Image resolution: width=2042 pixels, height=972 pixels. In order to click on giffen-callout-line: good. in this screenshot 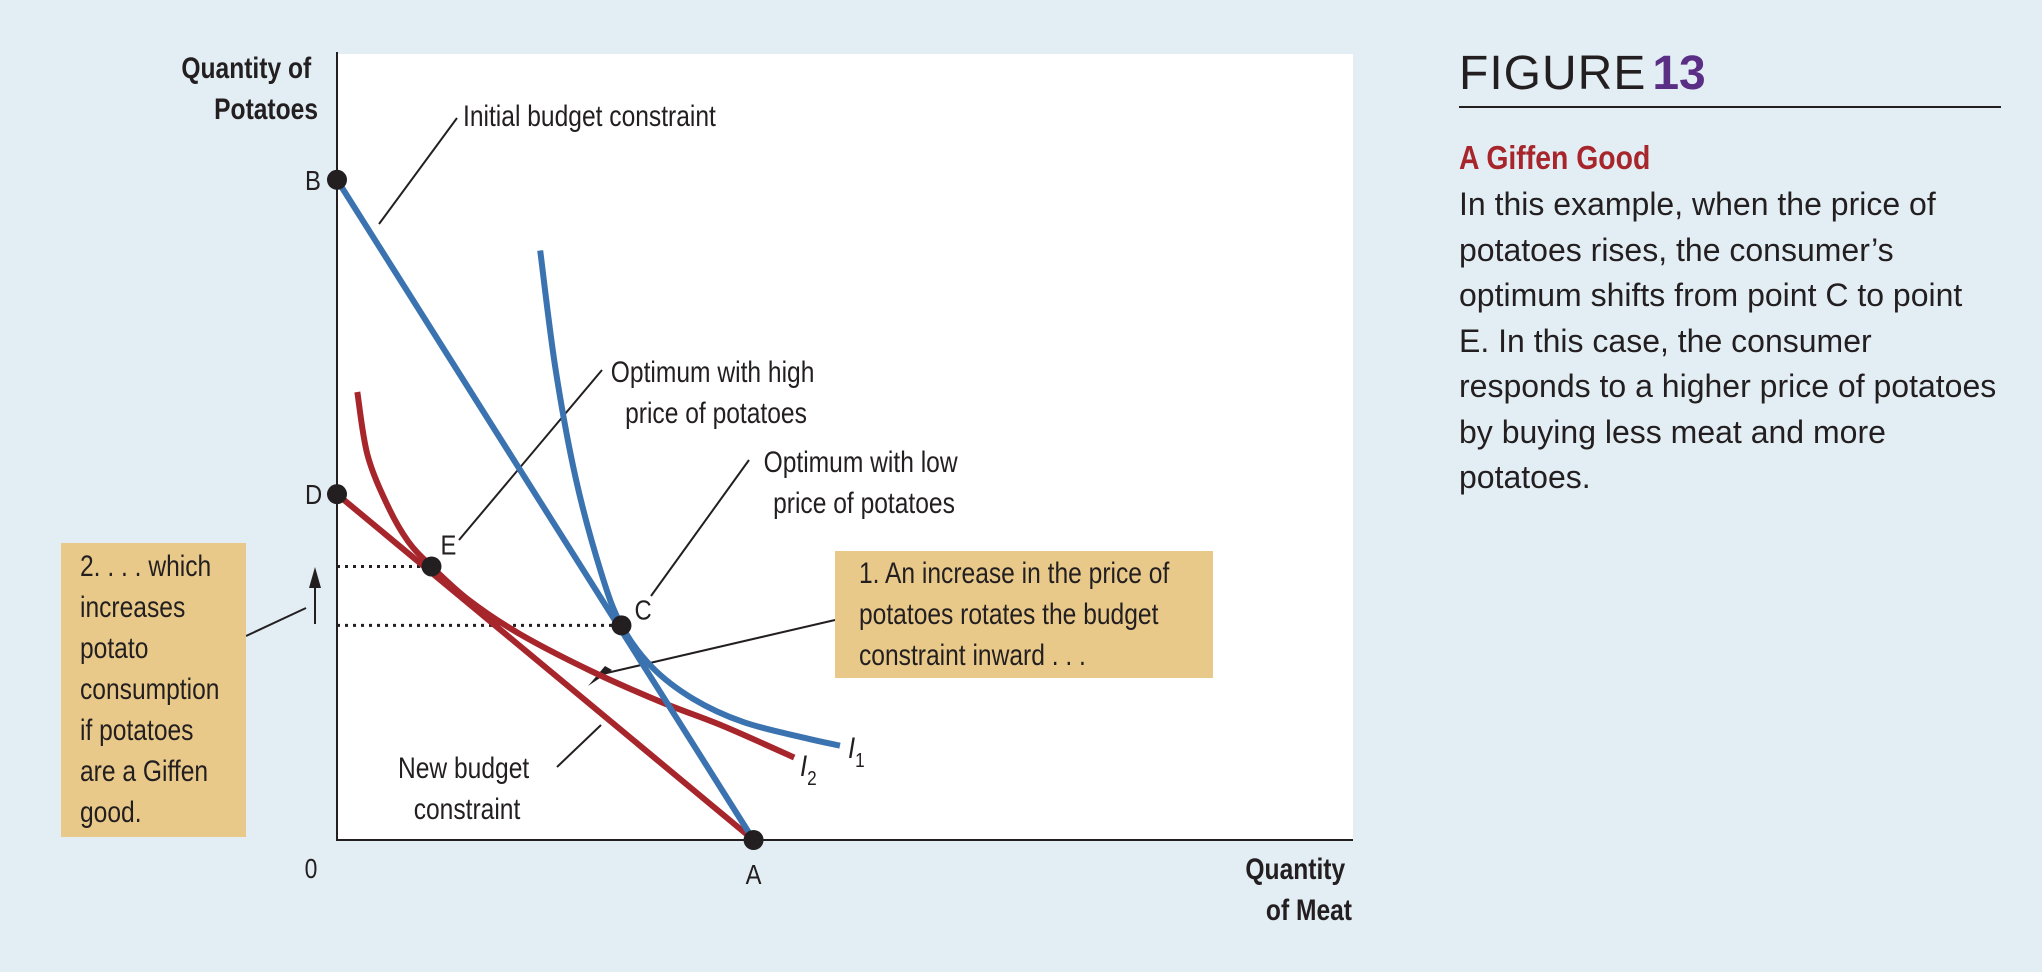, I will do `click(111, 812)`.